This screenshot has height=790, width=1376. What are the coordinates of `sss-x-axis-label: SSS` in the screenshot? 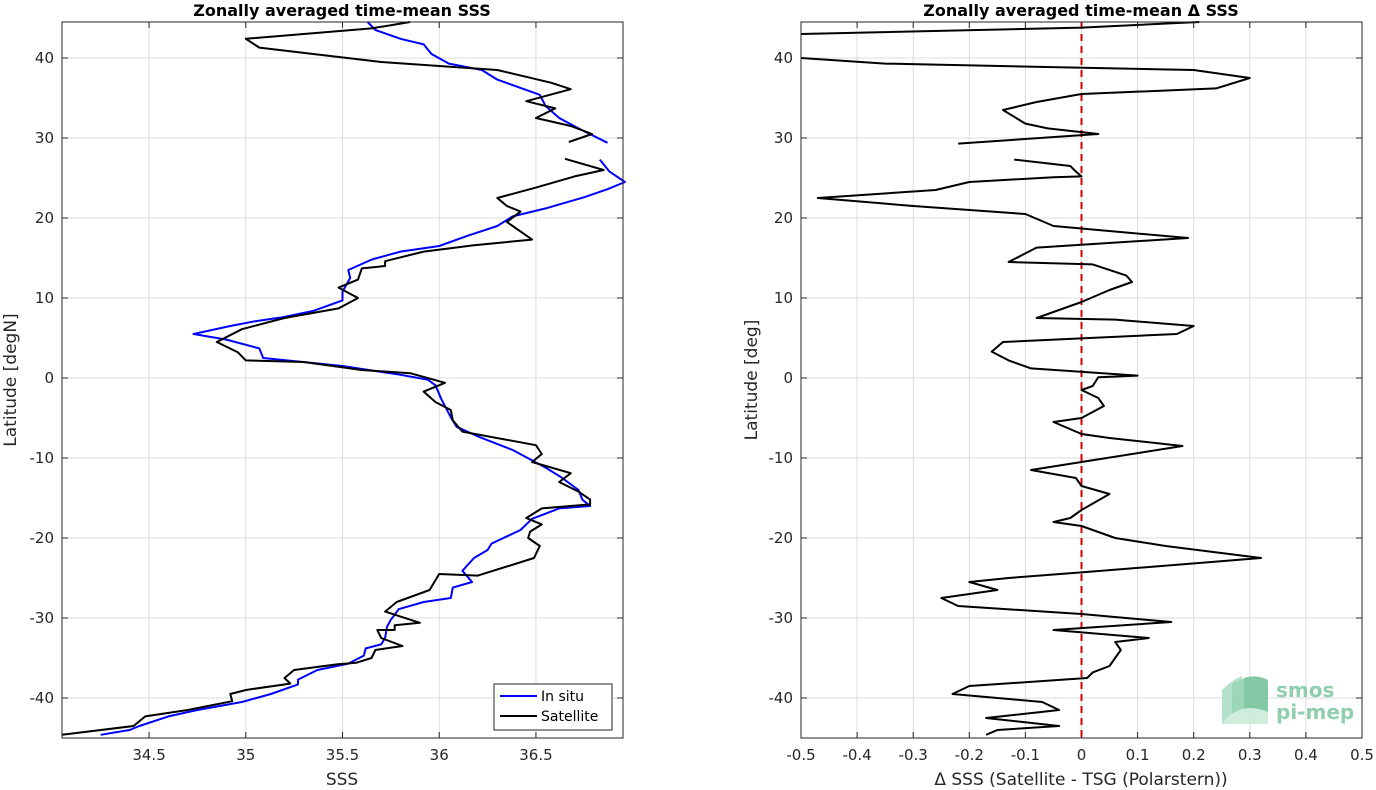 It's located at (342, 780).